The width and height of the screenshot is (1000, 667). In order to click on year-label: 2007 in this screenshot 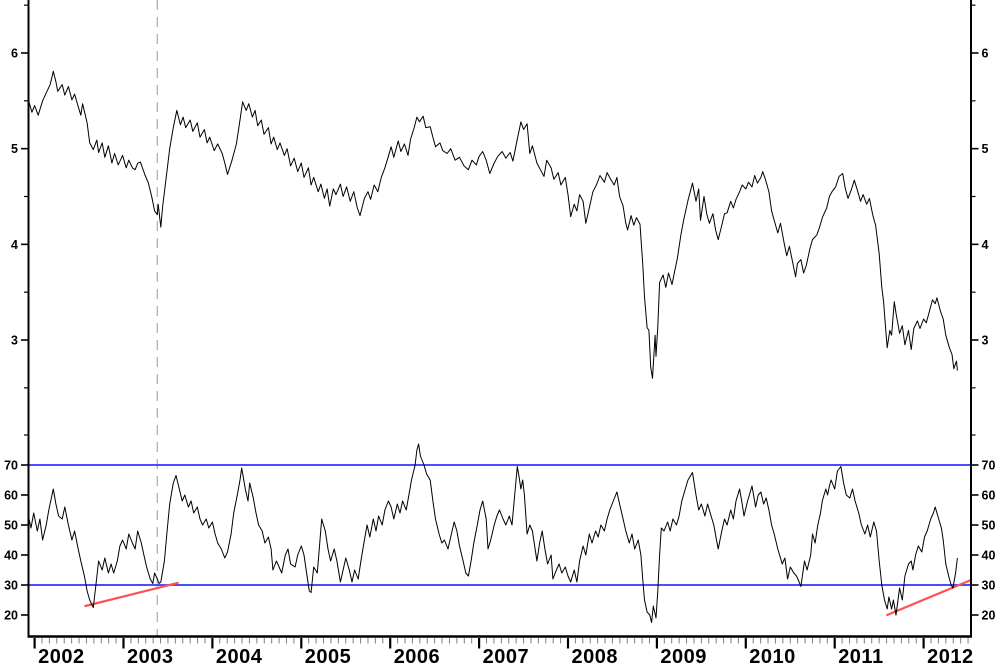, I will do `click(506, 656)`.